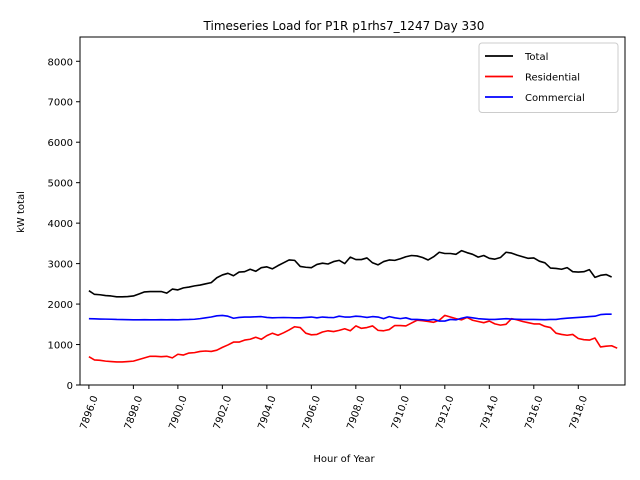 The width and height of the screenshot is (640, 480). What do you see at coordinates (60, 103) in the screenshot?
I see `y-tick-label: 7000` at bounding box center [60, 103].